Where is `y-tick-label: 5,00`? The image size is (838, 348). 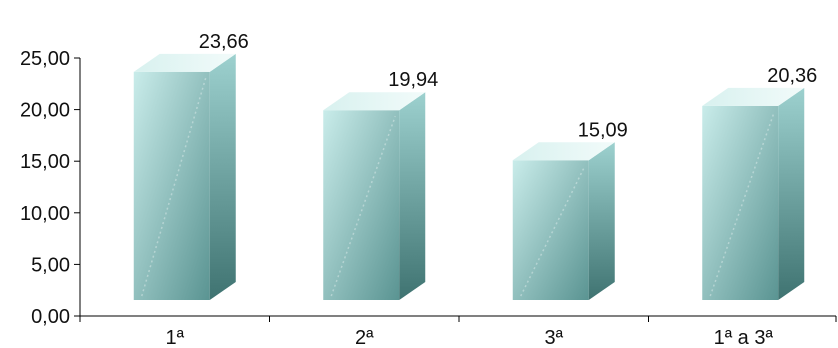
y-tick-label: 5,00 is located at coordinates (50, 265).